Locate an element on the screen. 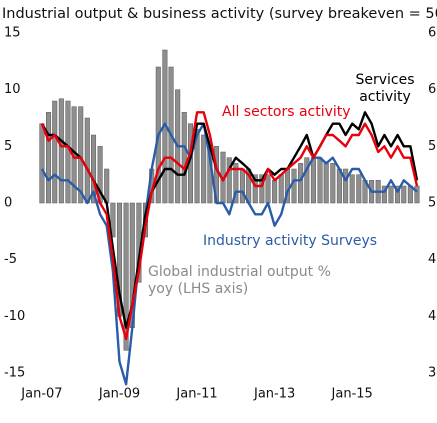 The height and width of the screenshot is (423, 437). x-tick-label: Jan-15 is located at coordinates (352, 394).